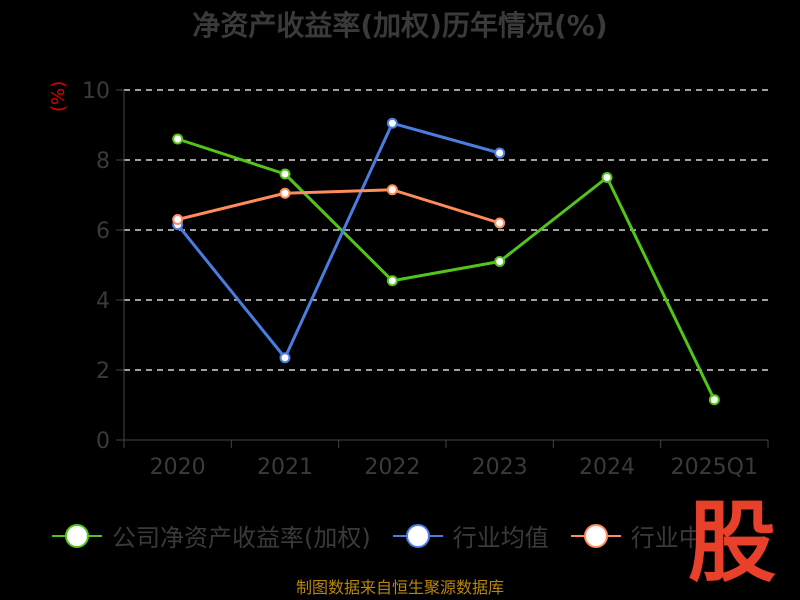 The height and width of the screenshot is (600, 800). What do you see at coordinates (399, 587) in the screenshot?
I see `data-source-note: 制图数据来自恒生聚源数据库` at bounding box center [399, 587].